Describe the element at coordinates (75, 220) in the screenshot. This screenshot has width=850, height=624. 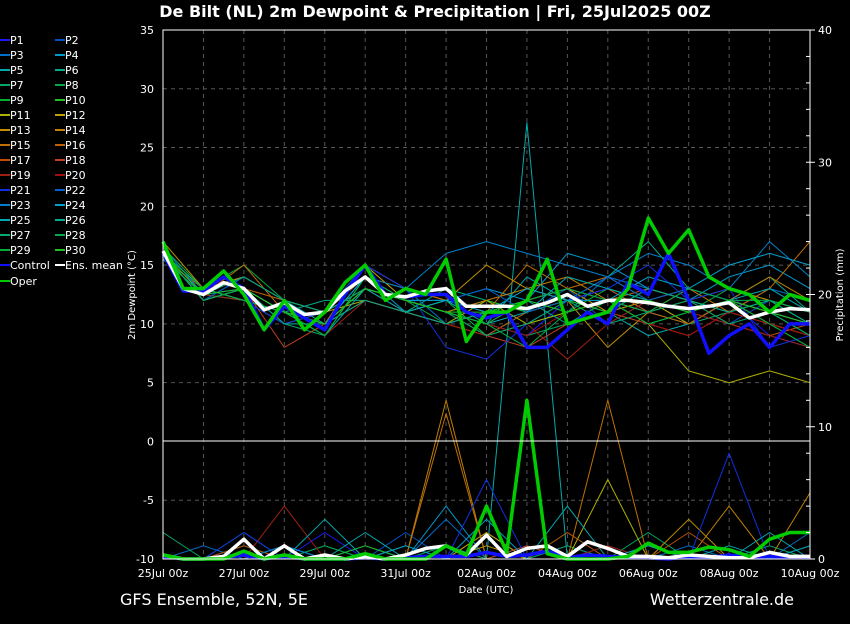
I see `legend-label: P26` at that location.